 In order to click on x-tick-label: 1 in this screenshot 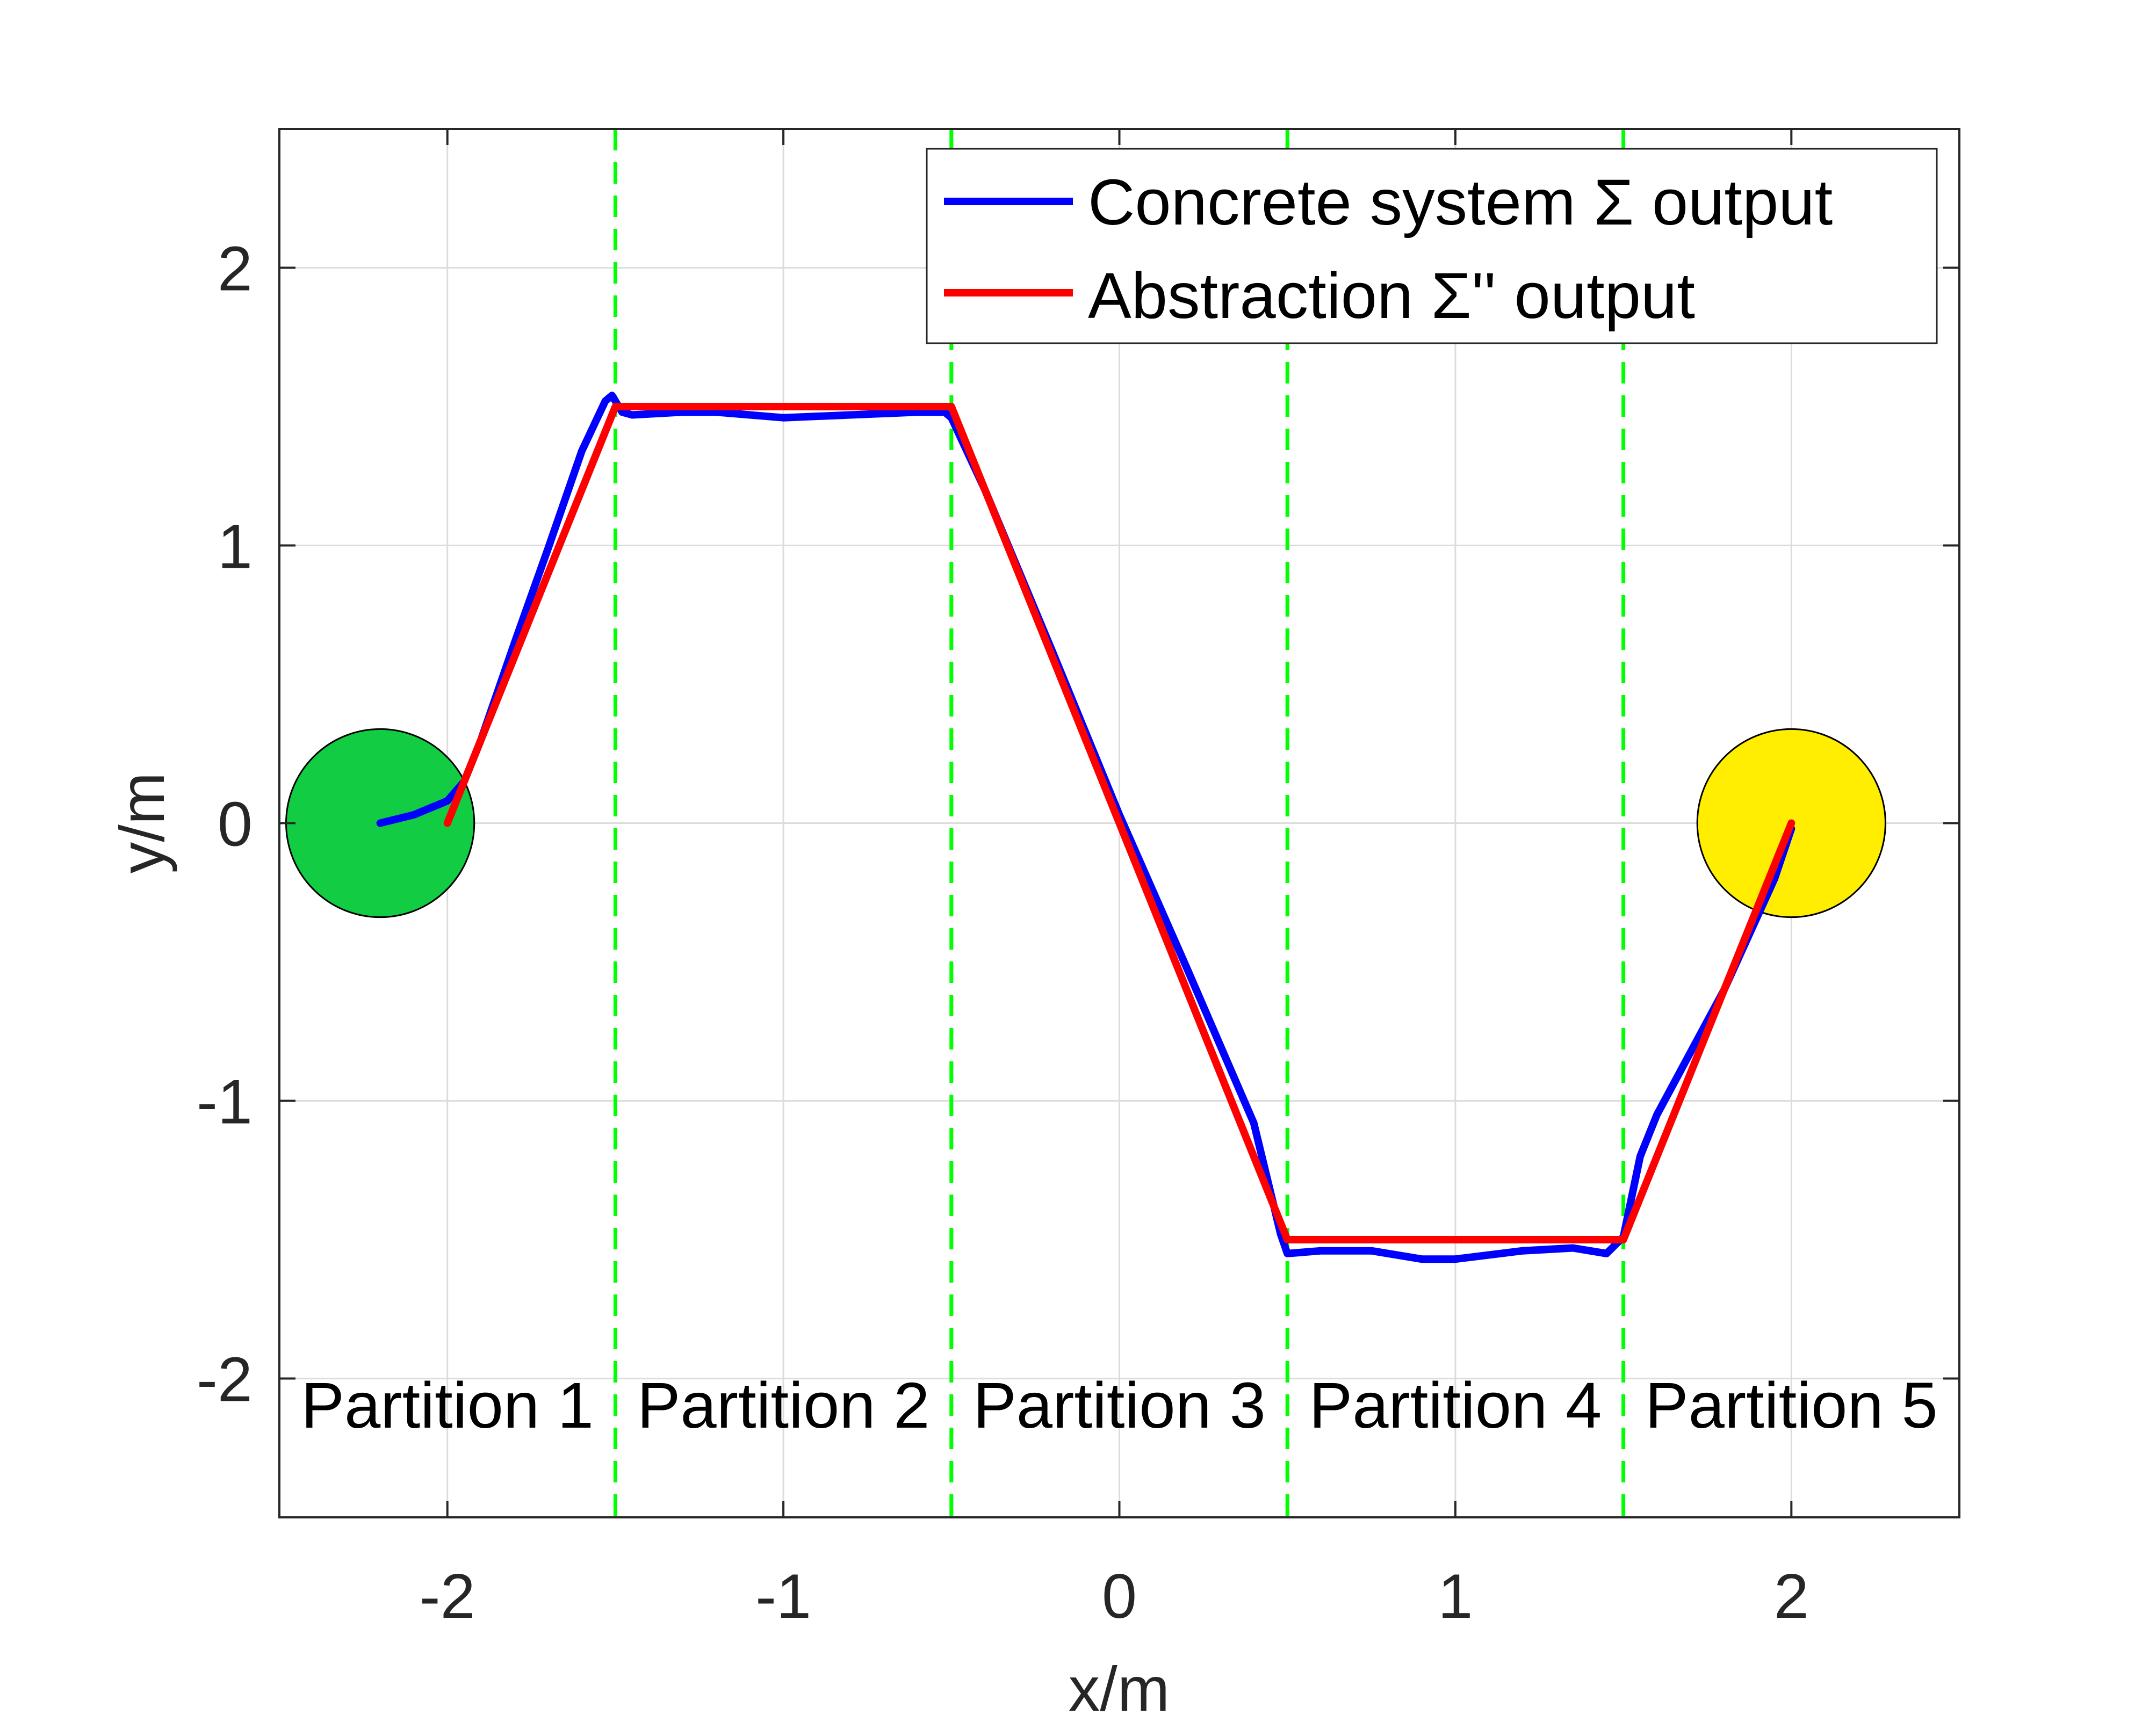, I will do `click(1455, 1596)`.